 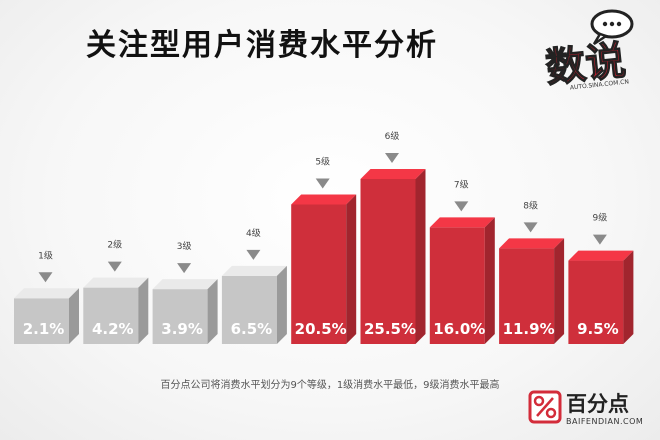 What do you see at coordinates (545, 407) in the screenshot?
I see `percent-icon` at bounding box center [545, 407].